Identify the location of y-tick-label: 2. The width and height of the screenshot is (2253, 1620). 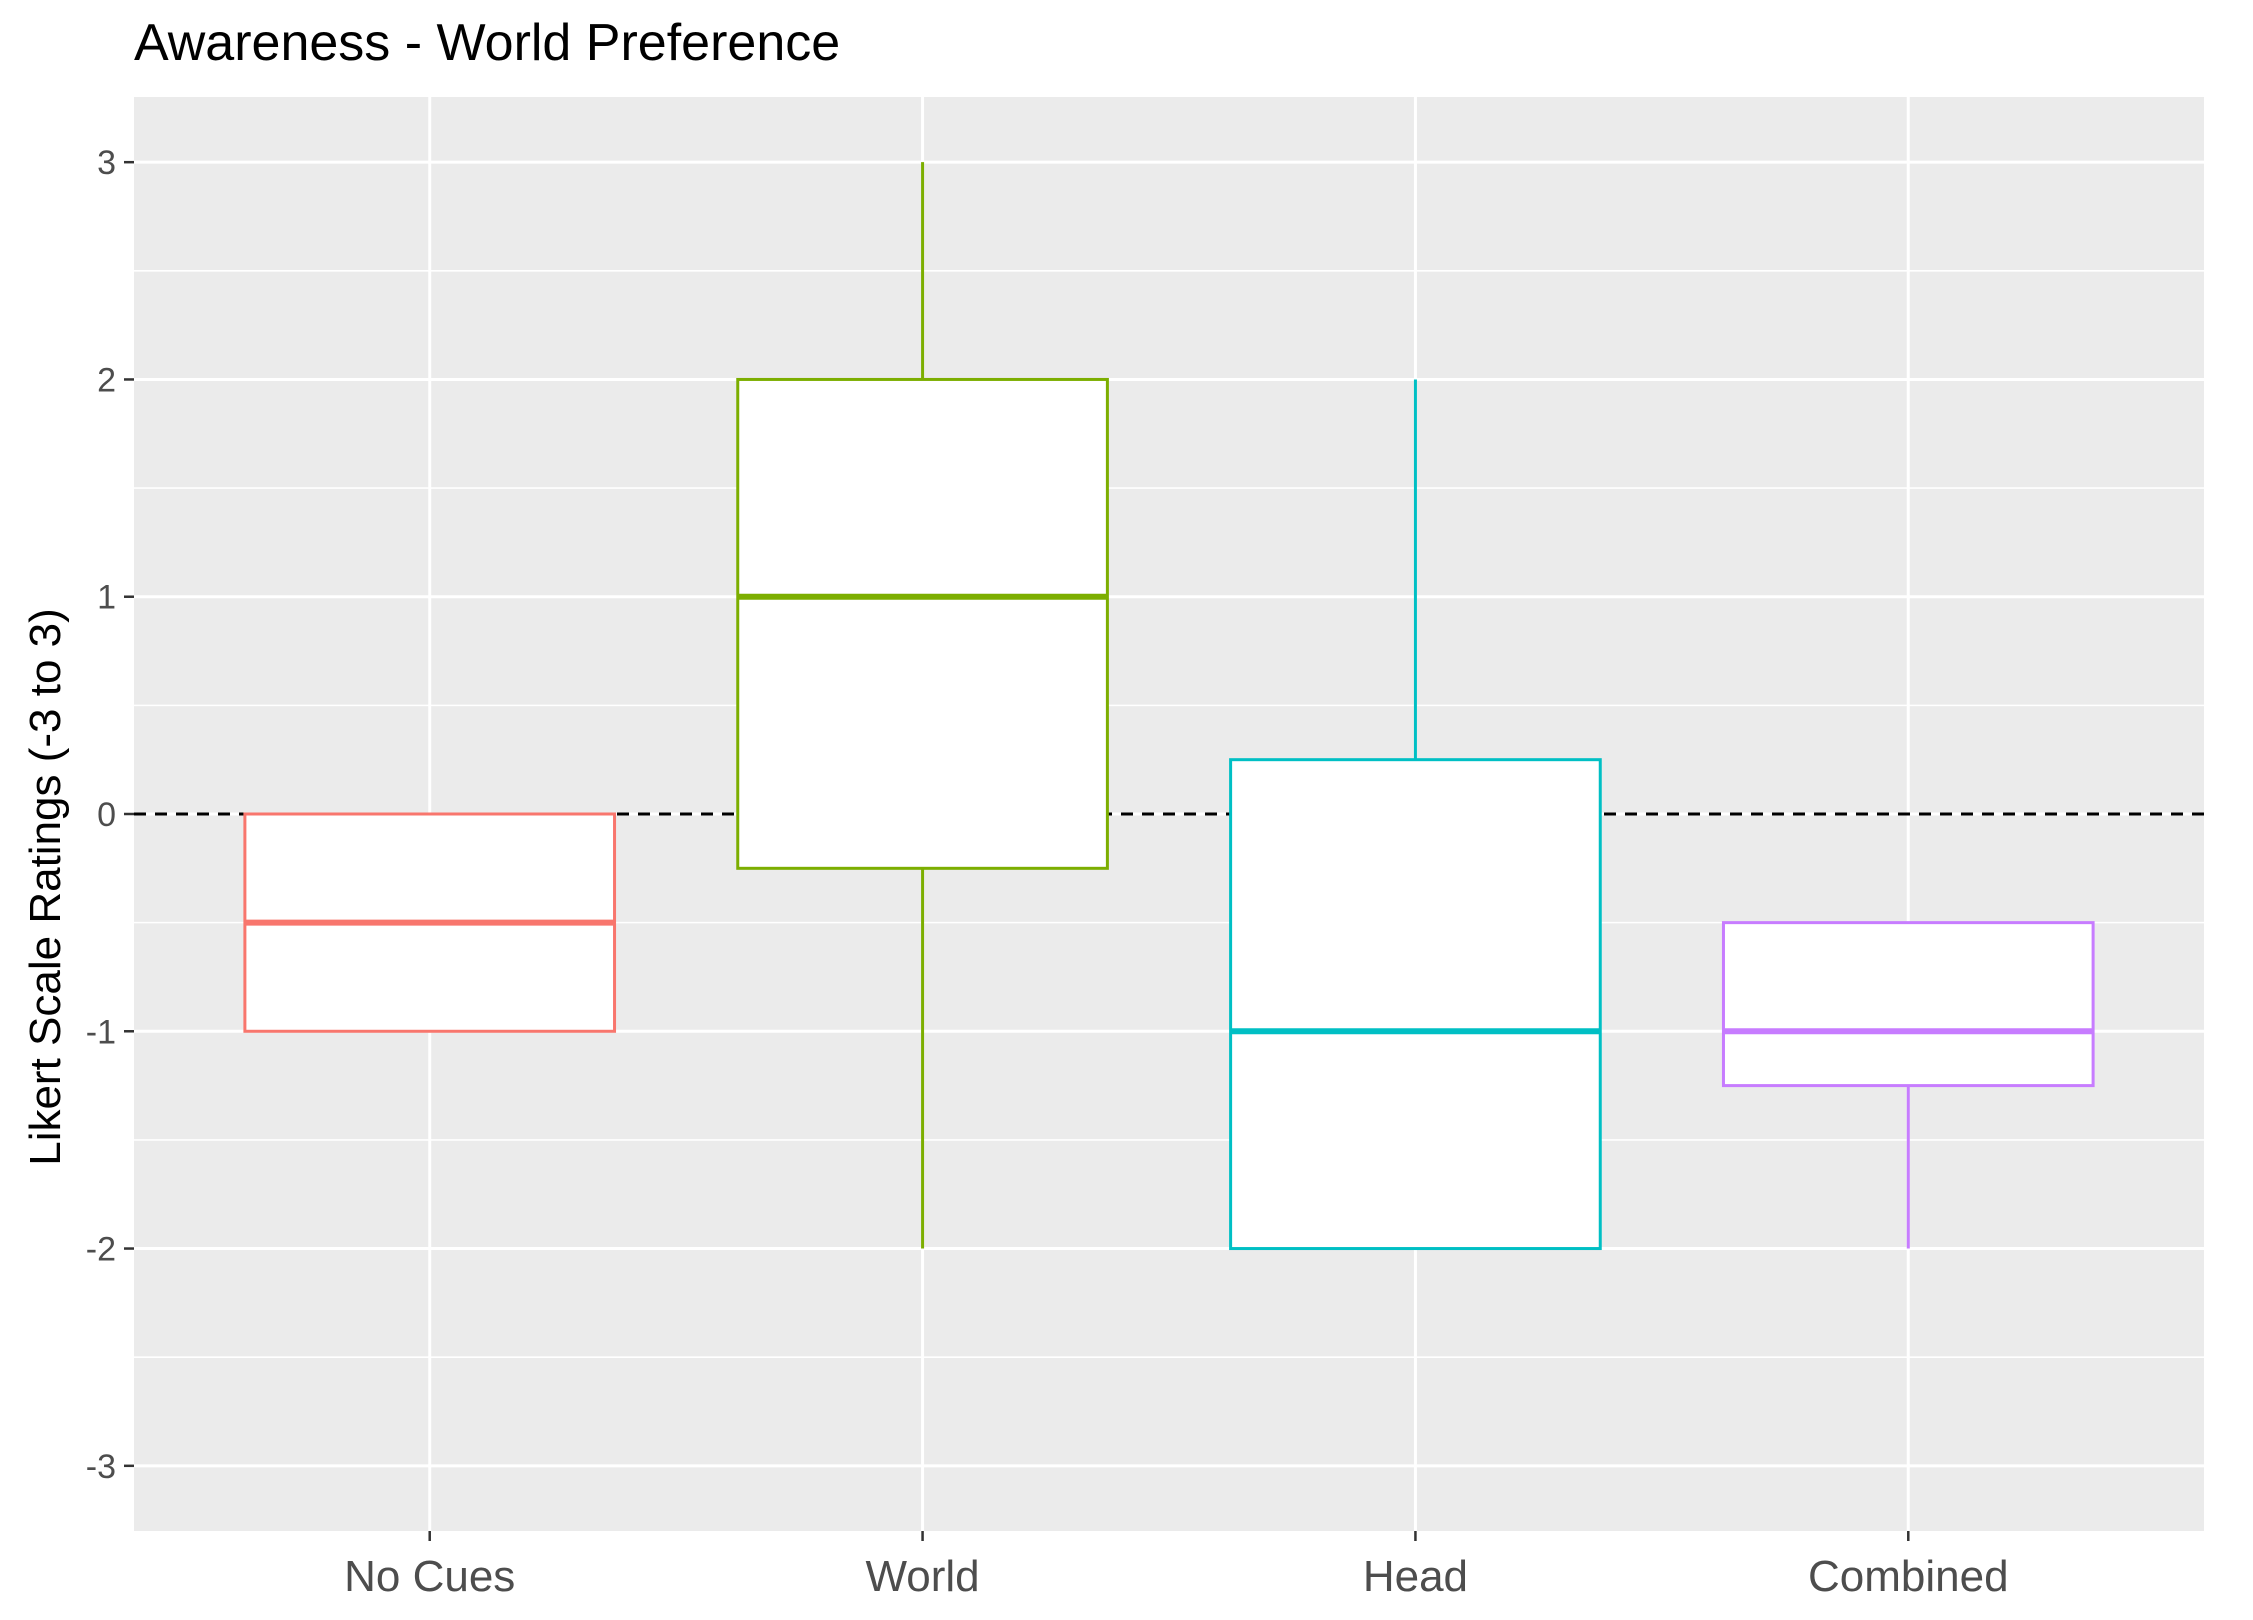
(106, 380).